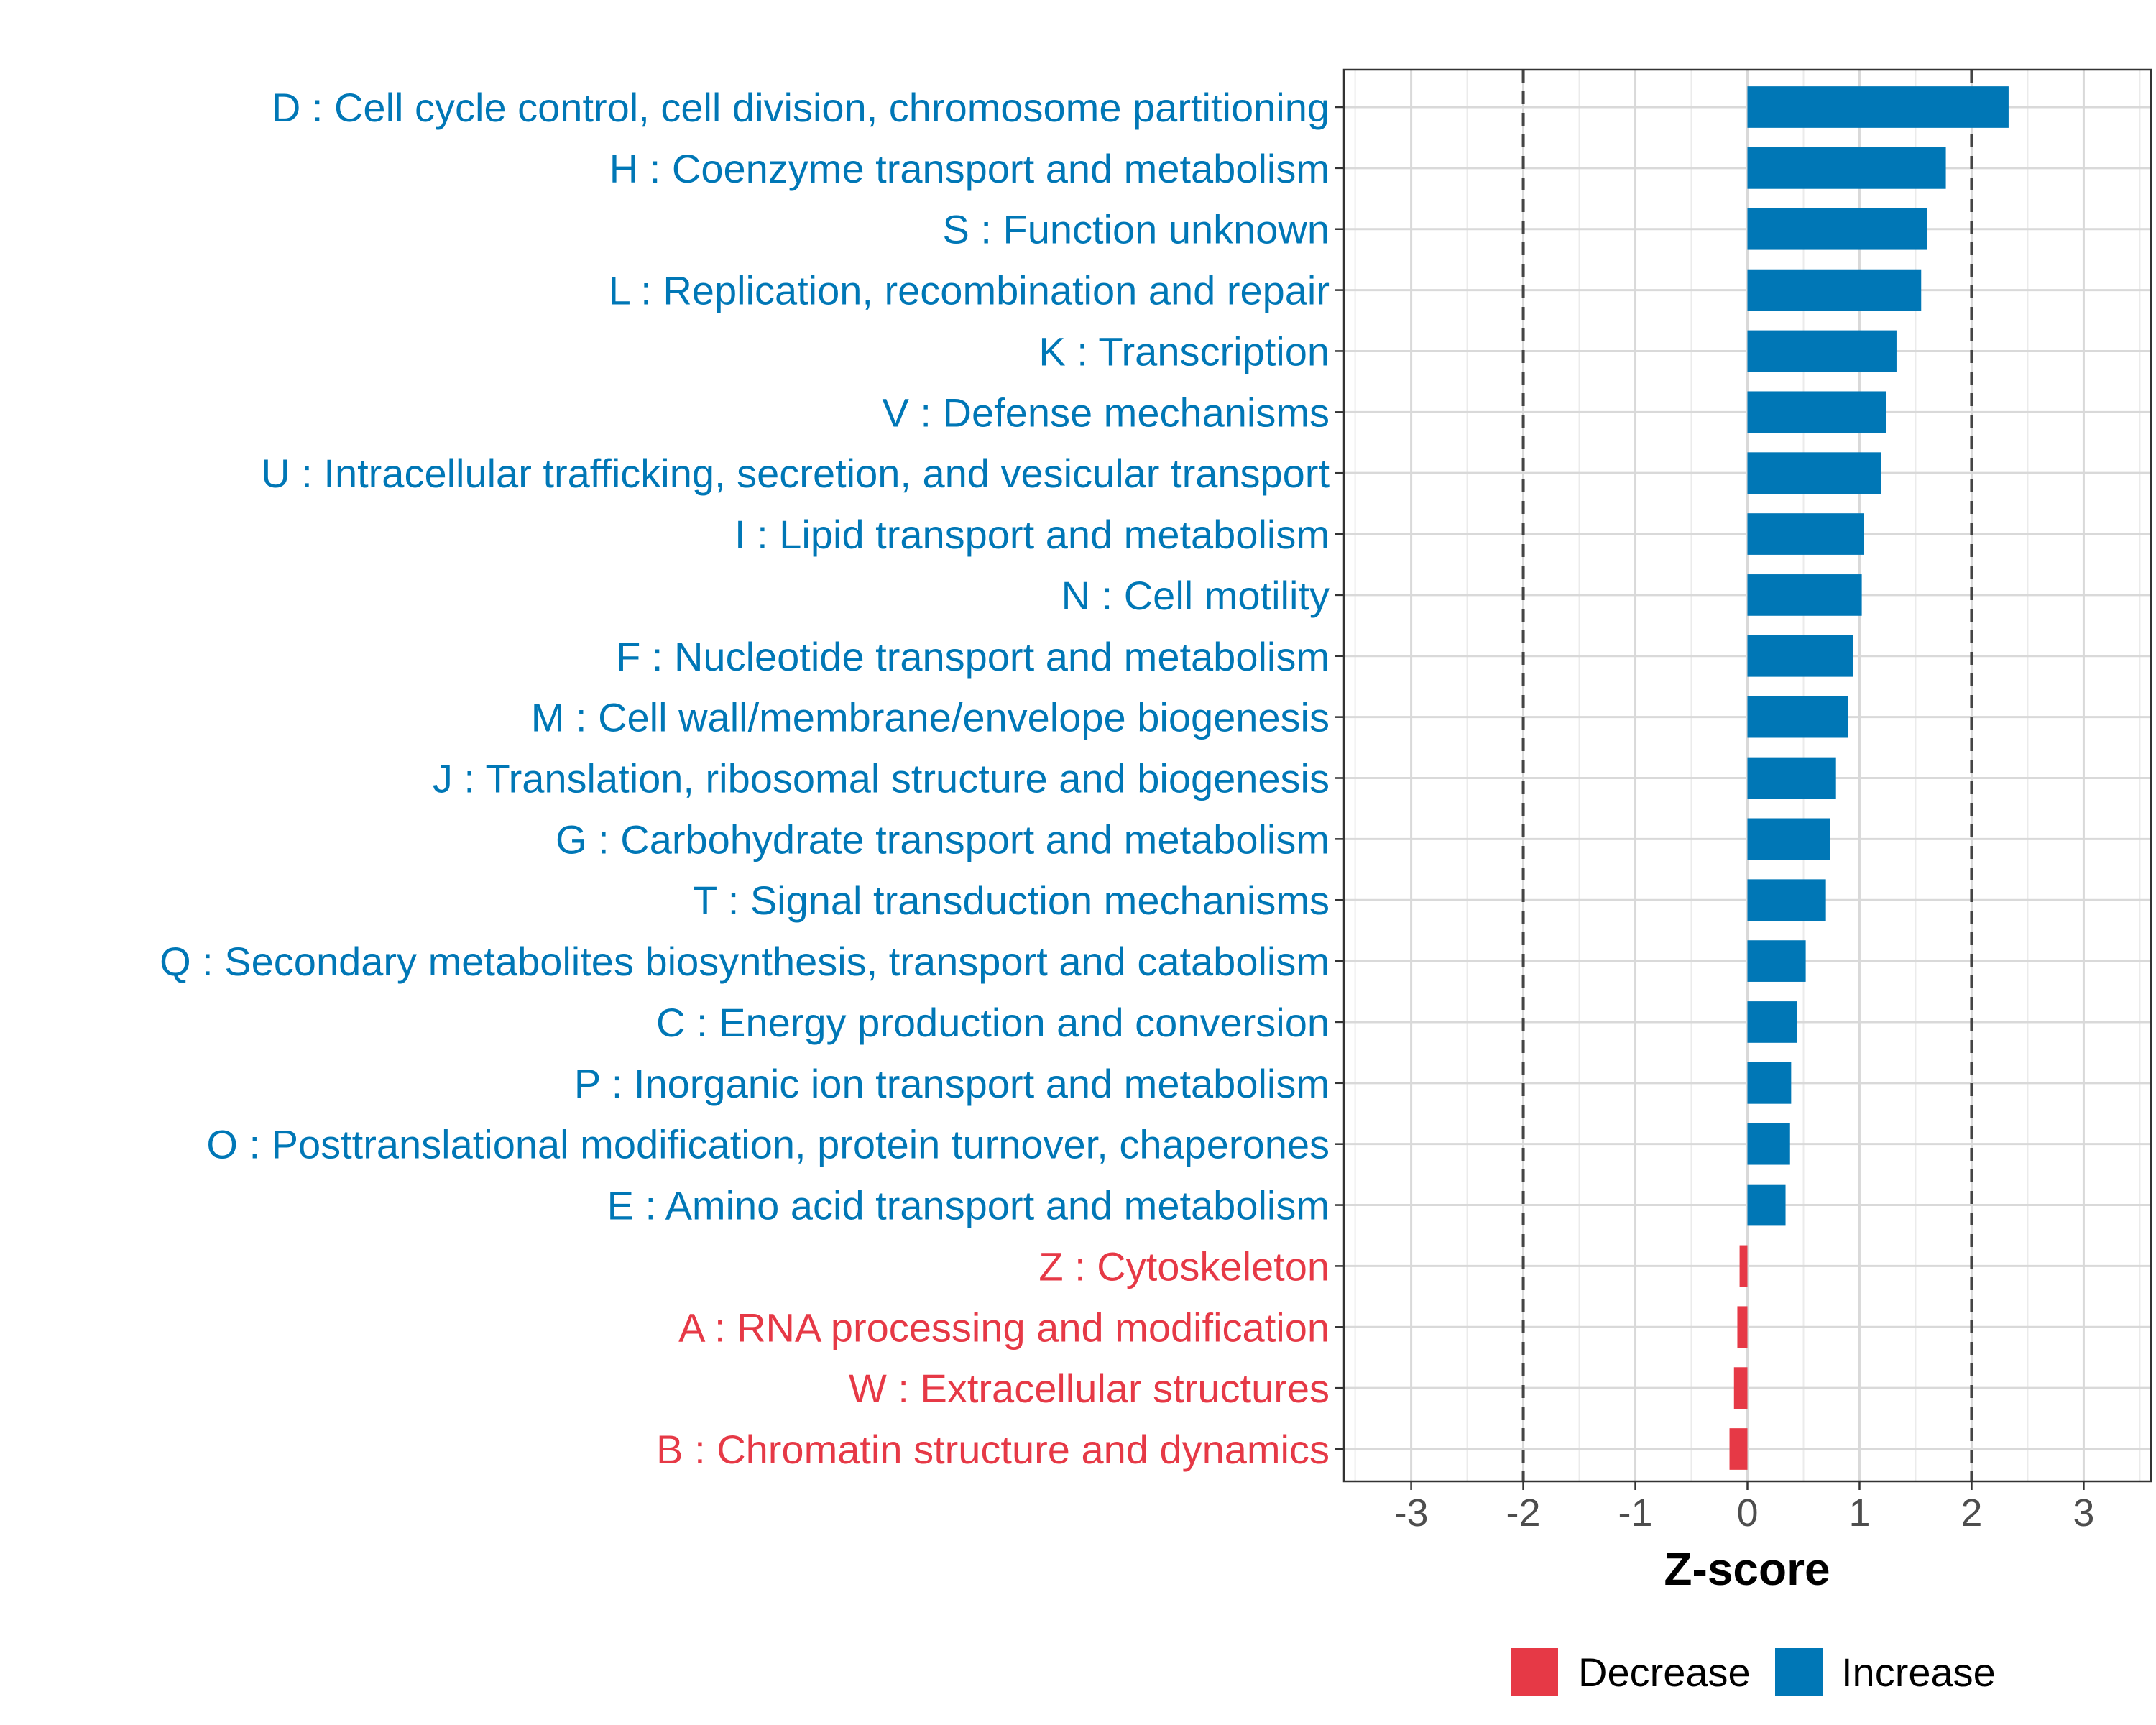 Image resolution: width=2156 pixels, height=1725 pixels. What do you see at coordinates (1196, 595) in the screenshot?
I see `category-label: N : Cell motility` at bounding box center [1196, 595].